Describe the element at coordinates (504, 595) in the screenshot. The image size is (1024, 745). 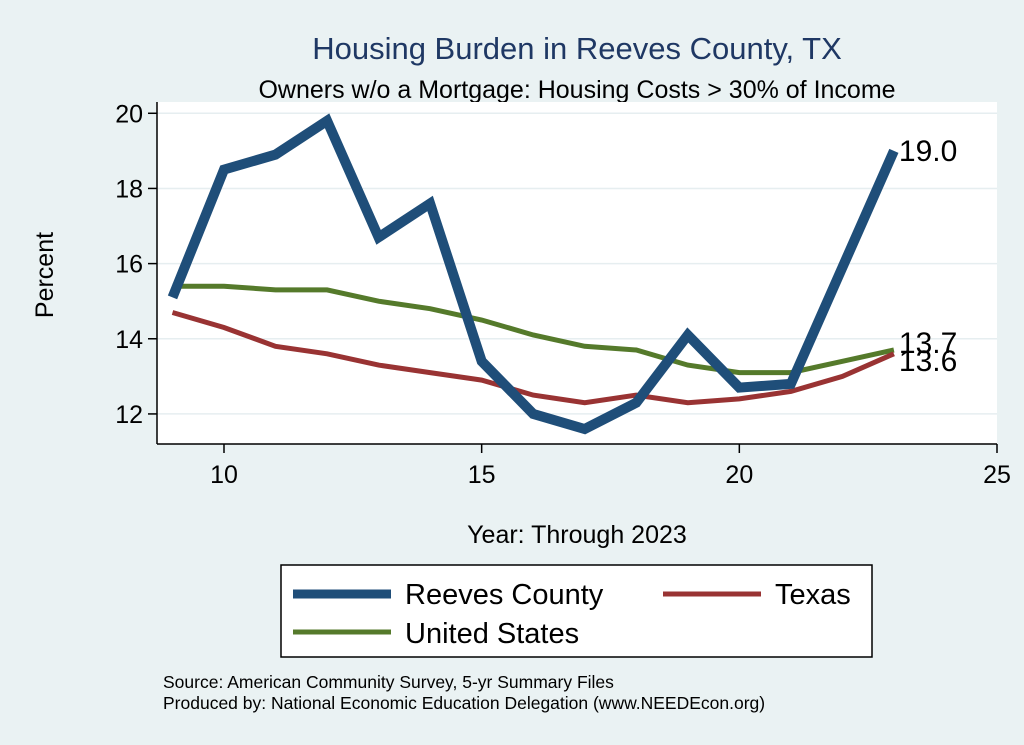
I see `legend-label-reeves-county: Reeves County` at that location.